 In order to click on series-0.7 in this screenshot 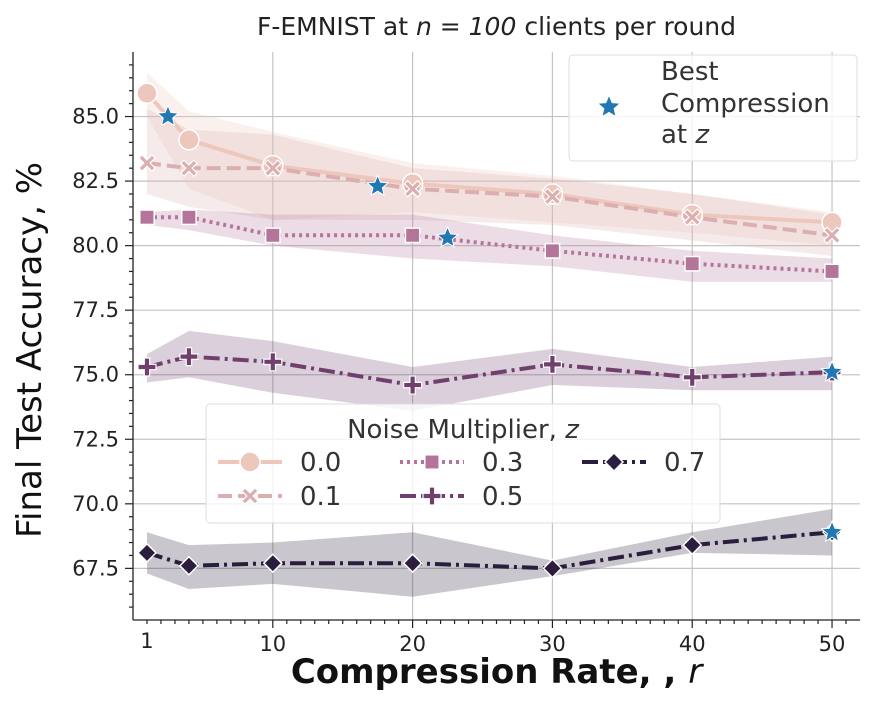, I will do `click(489, 550)`.